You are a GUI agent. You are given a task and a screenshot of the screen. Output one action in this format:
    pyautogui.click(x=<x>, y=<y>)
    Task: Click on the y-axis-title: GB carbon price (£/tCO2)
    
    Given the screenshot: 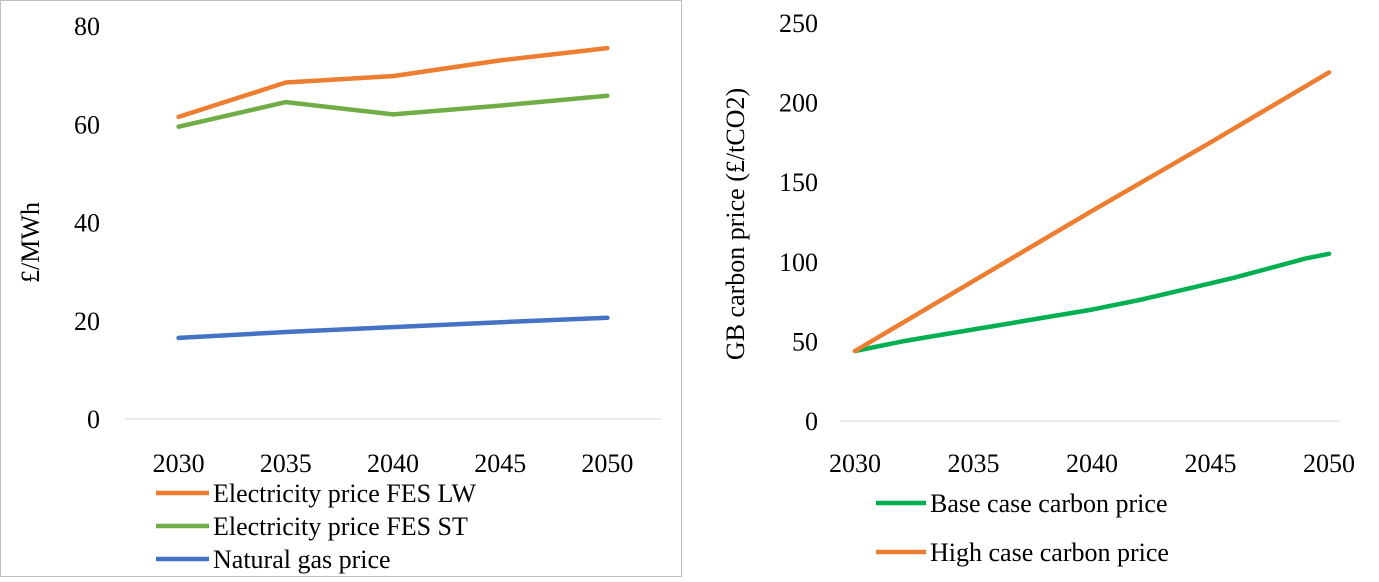 What is the action you would take?
    pyautogui.click(x=735, y=224)
    